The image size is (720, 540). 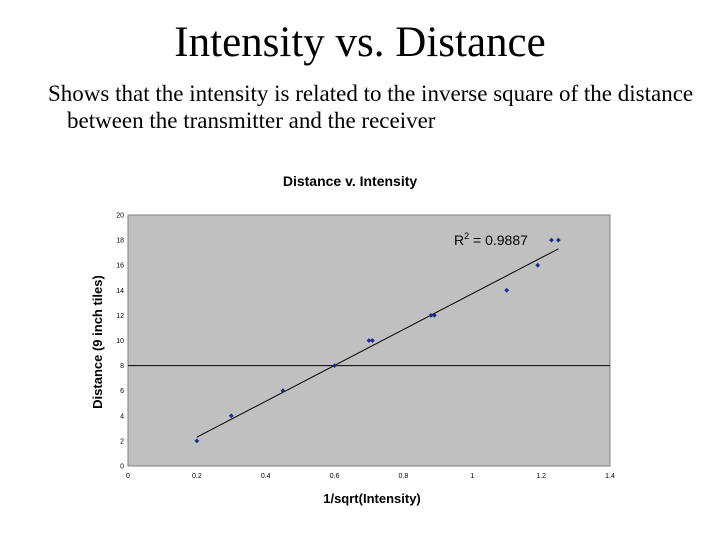 What do you see at coordinates (122, 416) in the screenshot?
I see `y-tick-label: 4` at bounding box center [122, 416].